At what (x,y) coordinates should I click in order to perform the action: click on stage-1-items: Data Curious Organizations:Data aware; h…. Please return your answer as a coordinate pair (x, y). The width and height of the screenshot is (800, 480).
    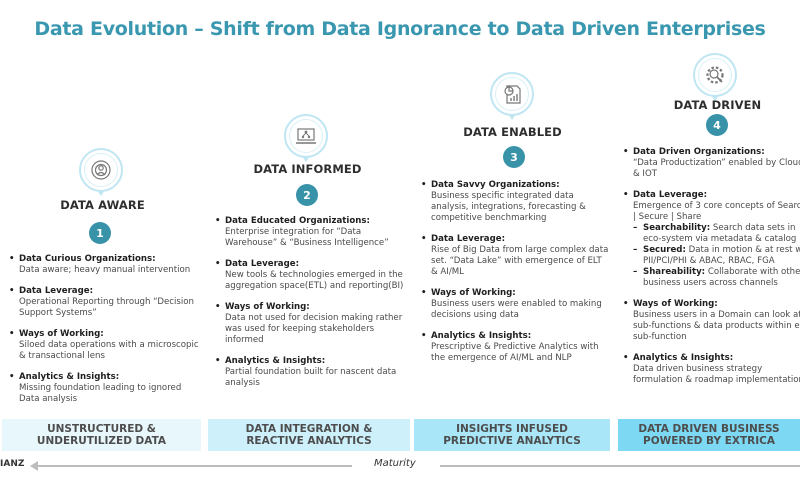
    Looking at the image, I should click on (106, 334).